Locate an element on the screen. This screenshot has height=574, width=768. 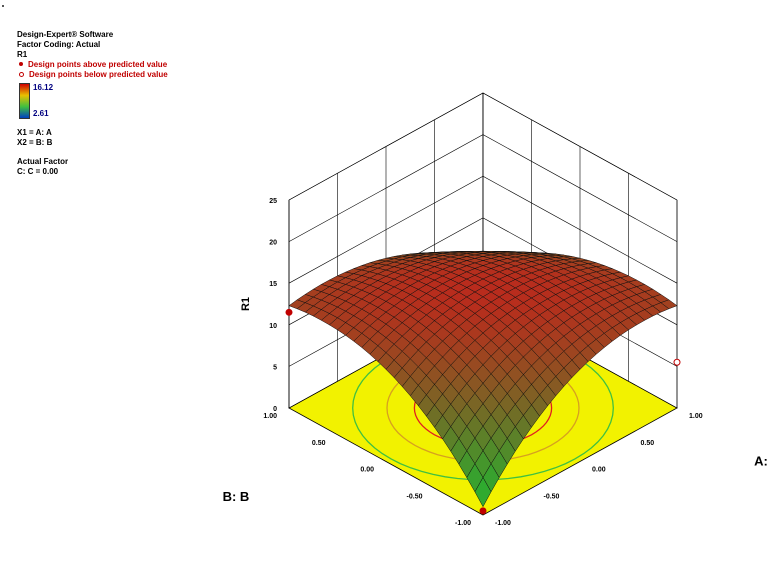
legend-above-label: Design points above predicted value is located at coordinates (98, 64).